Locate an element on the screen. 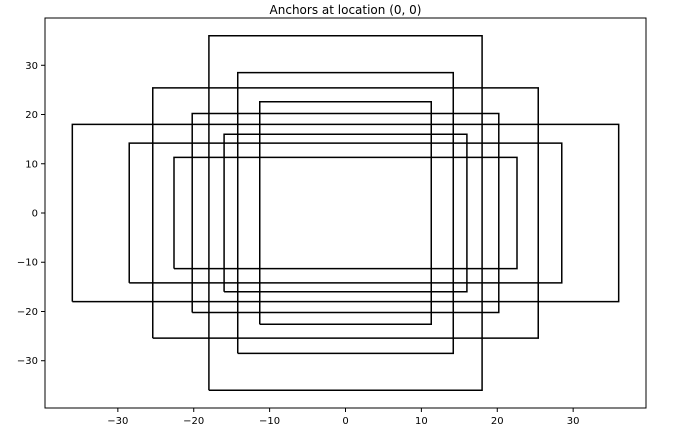  y-tick-label: −30 is located at coordinates (27, 361).